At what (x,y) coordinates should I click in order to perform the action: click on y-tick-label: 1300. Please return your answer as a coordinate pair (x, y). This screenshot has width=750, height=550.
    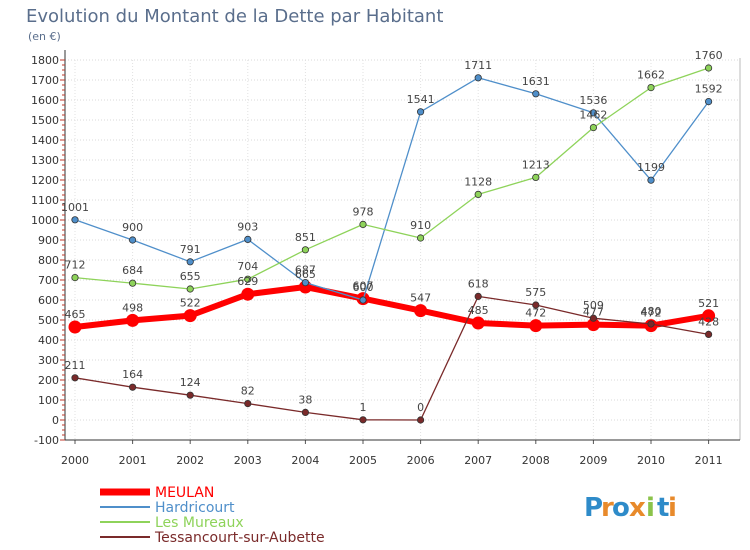
    Looking at the image, I should click on (45, 160).